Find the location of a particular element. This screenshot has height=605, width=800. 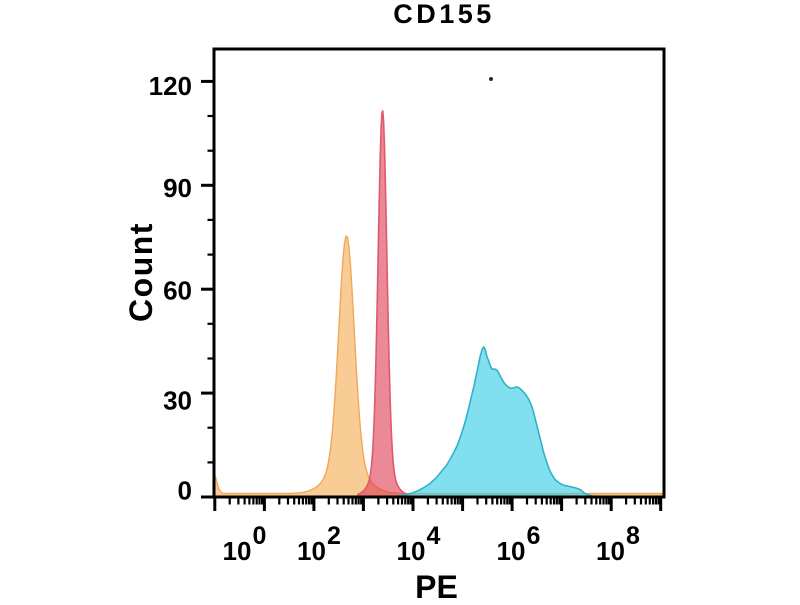

svg-text: 60 is located at coordinates (177, 291).